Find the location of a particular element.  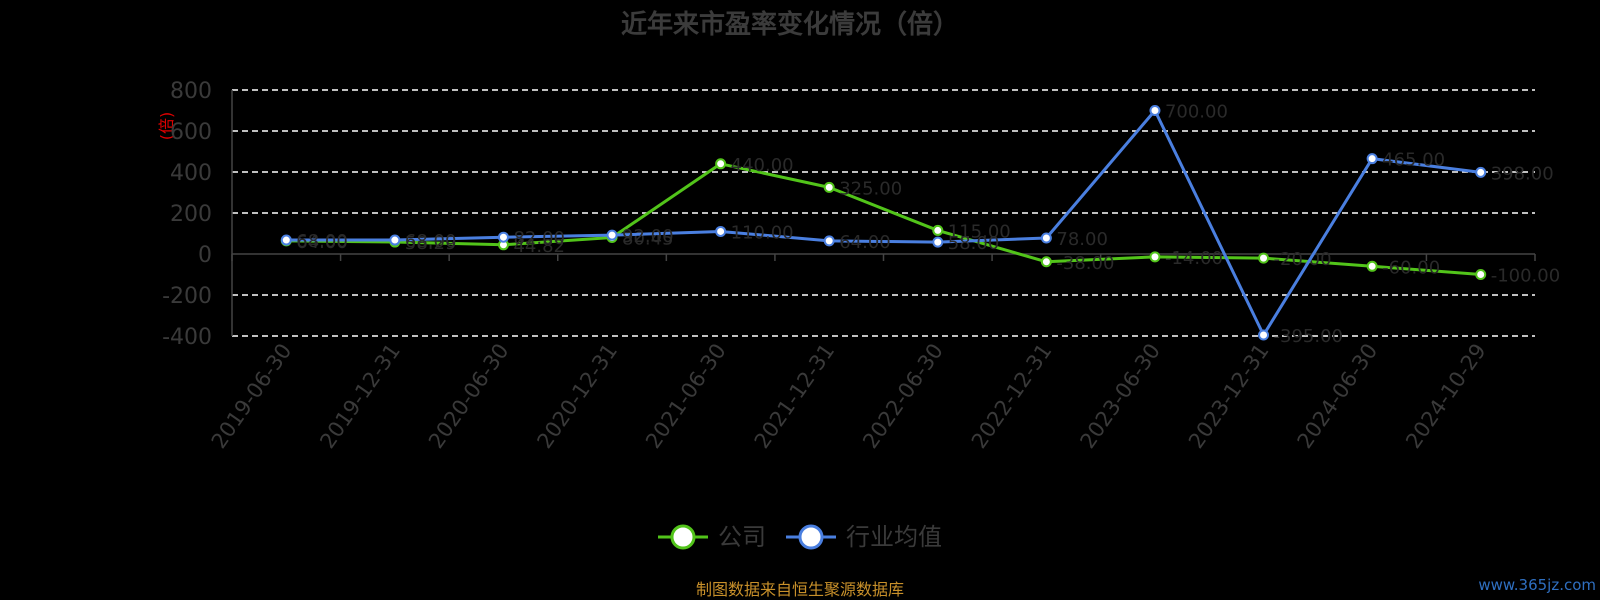

data-label: 700.00 is located at coordinates (1196, 112).